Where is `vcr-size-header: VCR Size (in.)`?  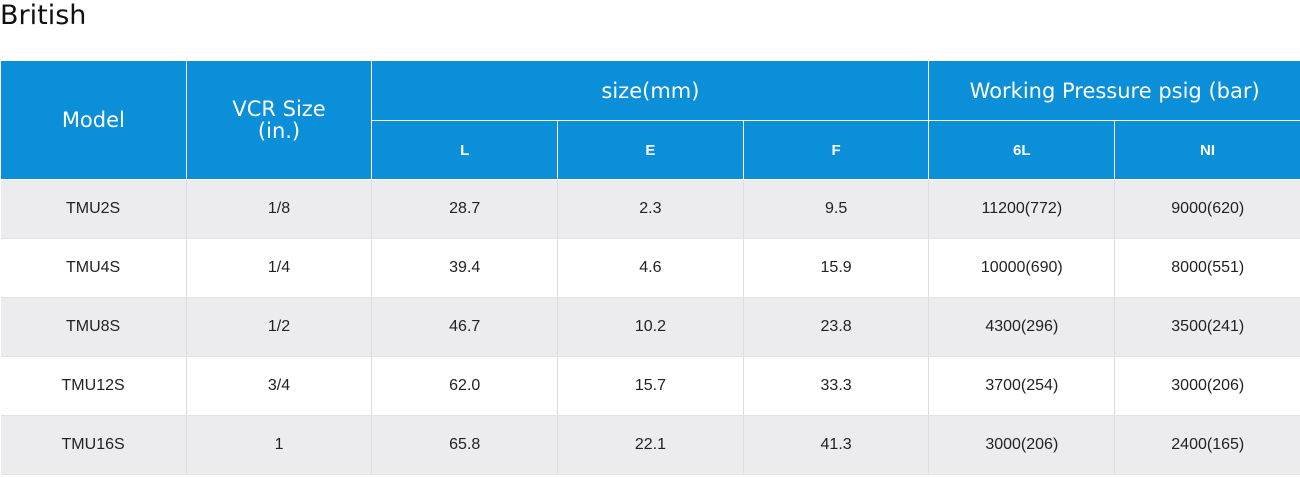
vcr-size-header: VCR Size (in.) is located at coordinates (279, 120).